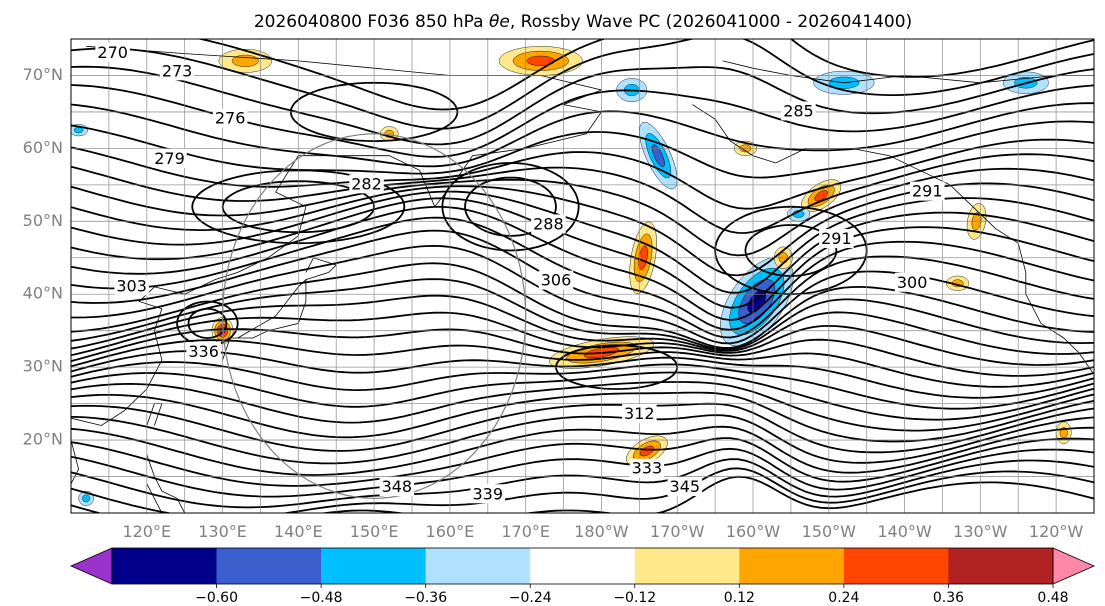 The height and width of the screenshot is (606, 1105). Describe the element at coordinates (488, 493) in the screenshot. I see `contour-label: 339` at that location.